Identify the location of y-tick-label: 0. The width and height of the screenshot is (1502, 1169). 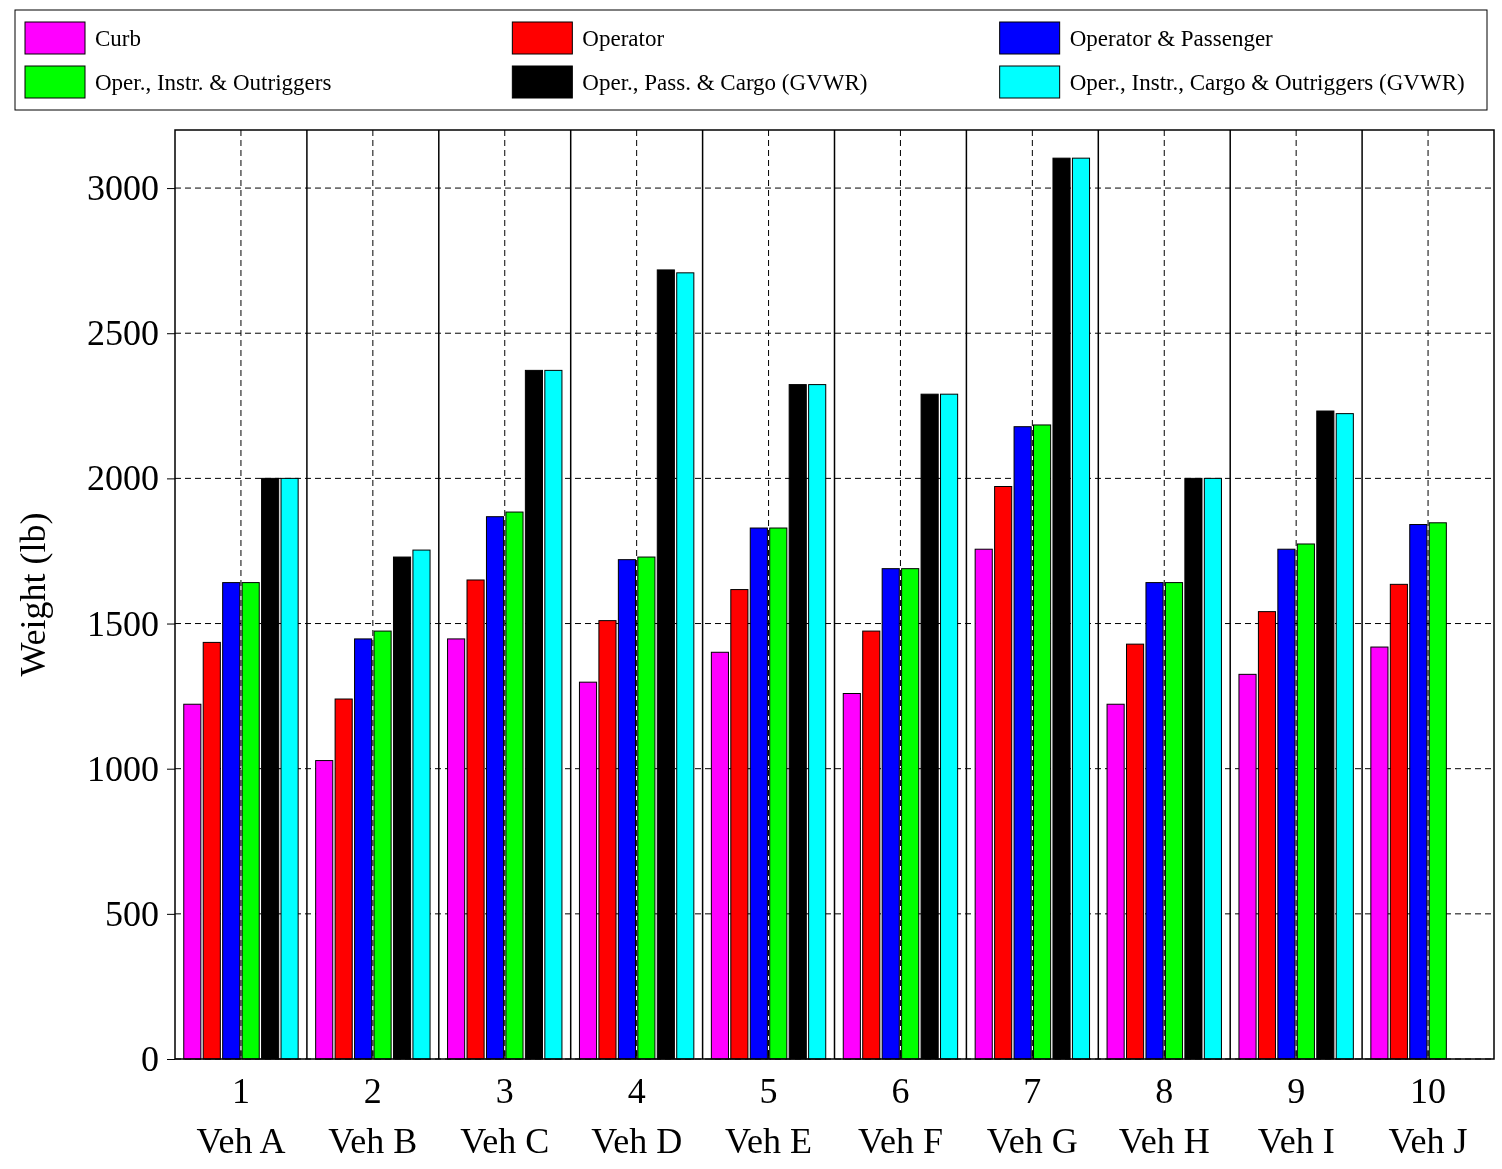
(150, 1059).